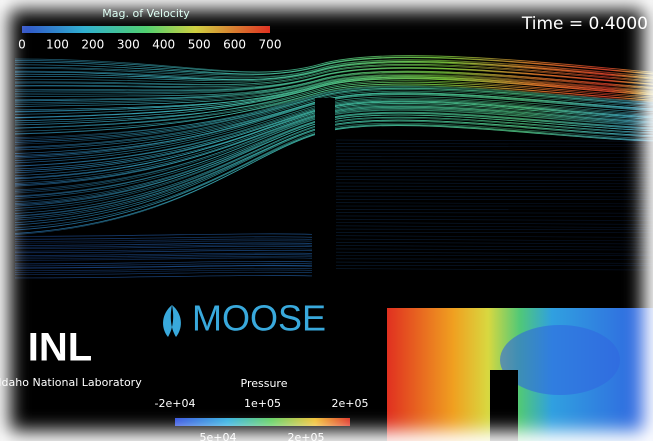  I want to click on velocity-tick-label: 400, so click(163, 45).